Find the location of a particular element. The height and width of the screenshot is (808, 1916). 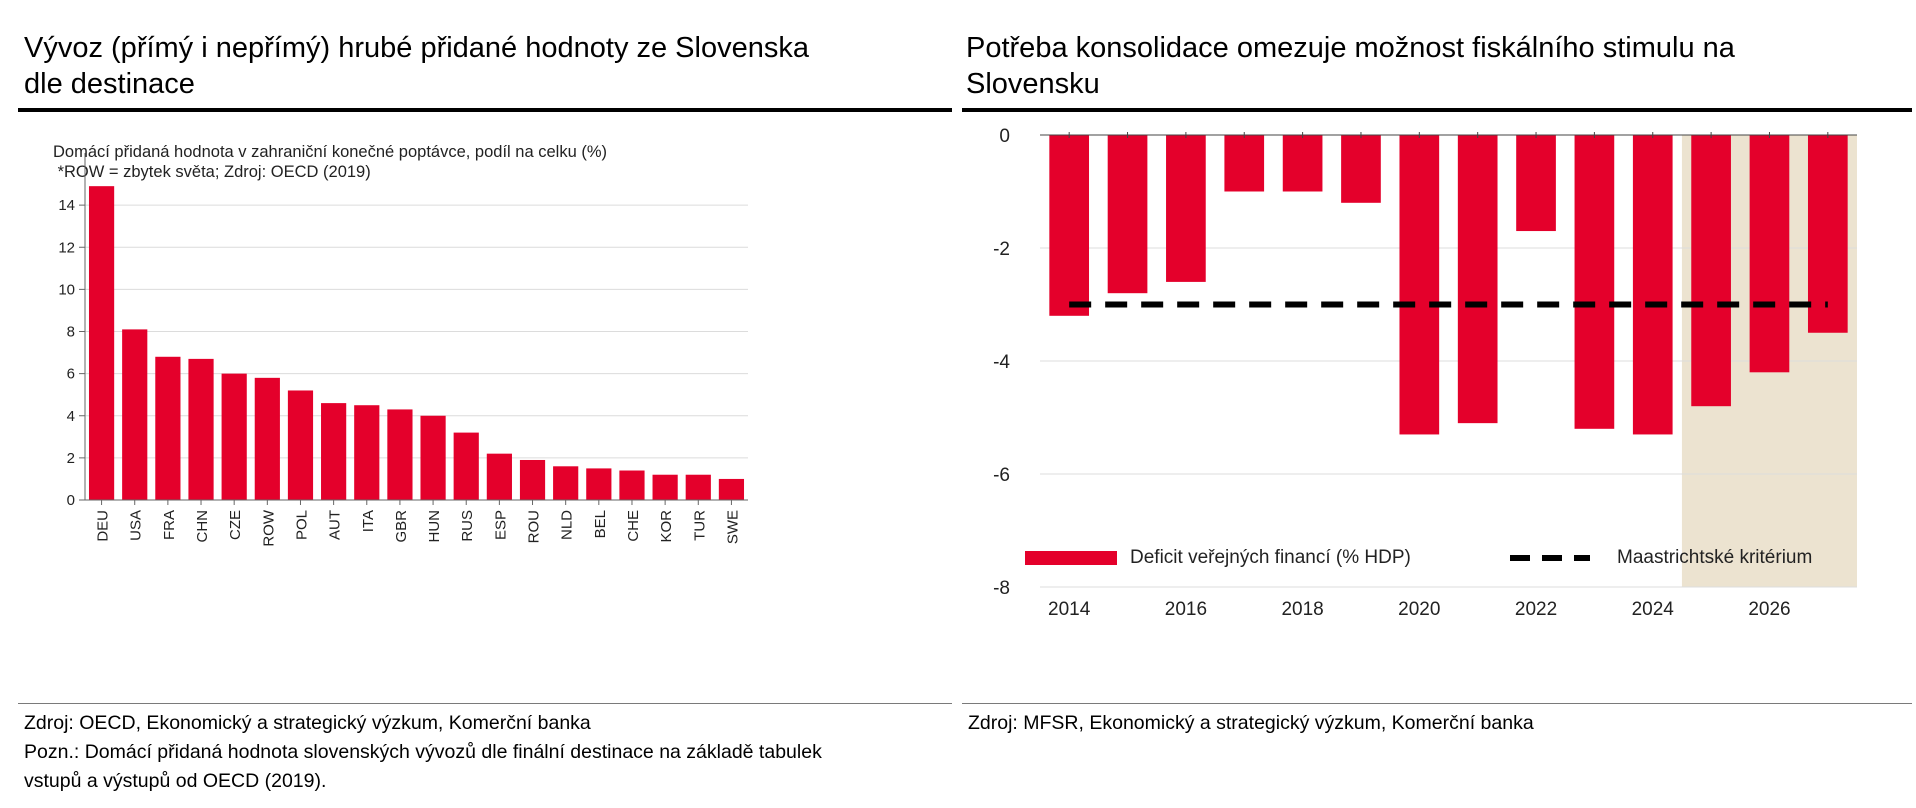

deficit-bar-2026 is located at coordinates (1769, 254).